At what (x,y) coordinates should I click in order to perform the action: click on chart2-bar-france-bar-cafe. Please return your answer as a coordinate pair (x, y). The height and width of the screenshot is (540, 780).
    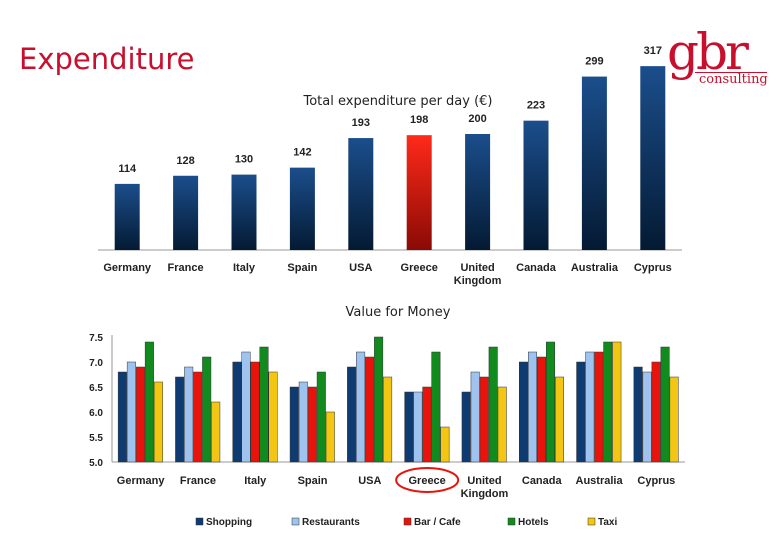
    Looking at the image, I should click on (198, 417).